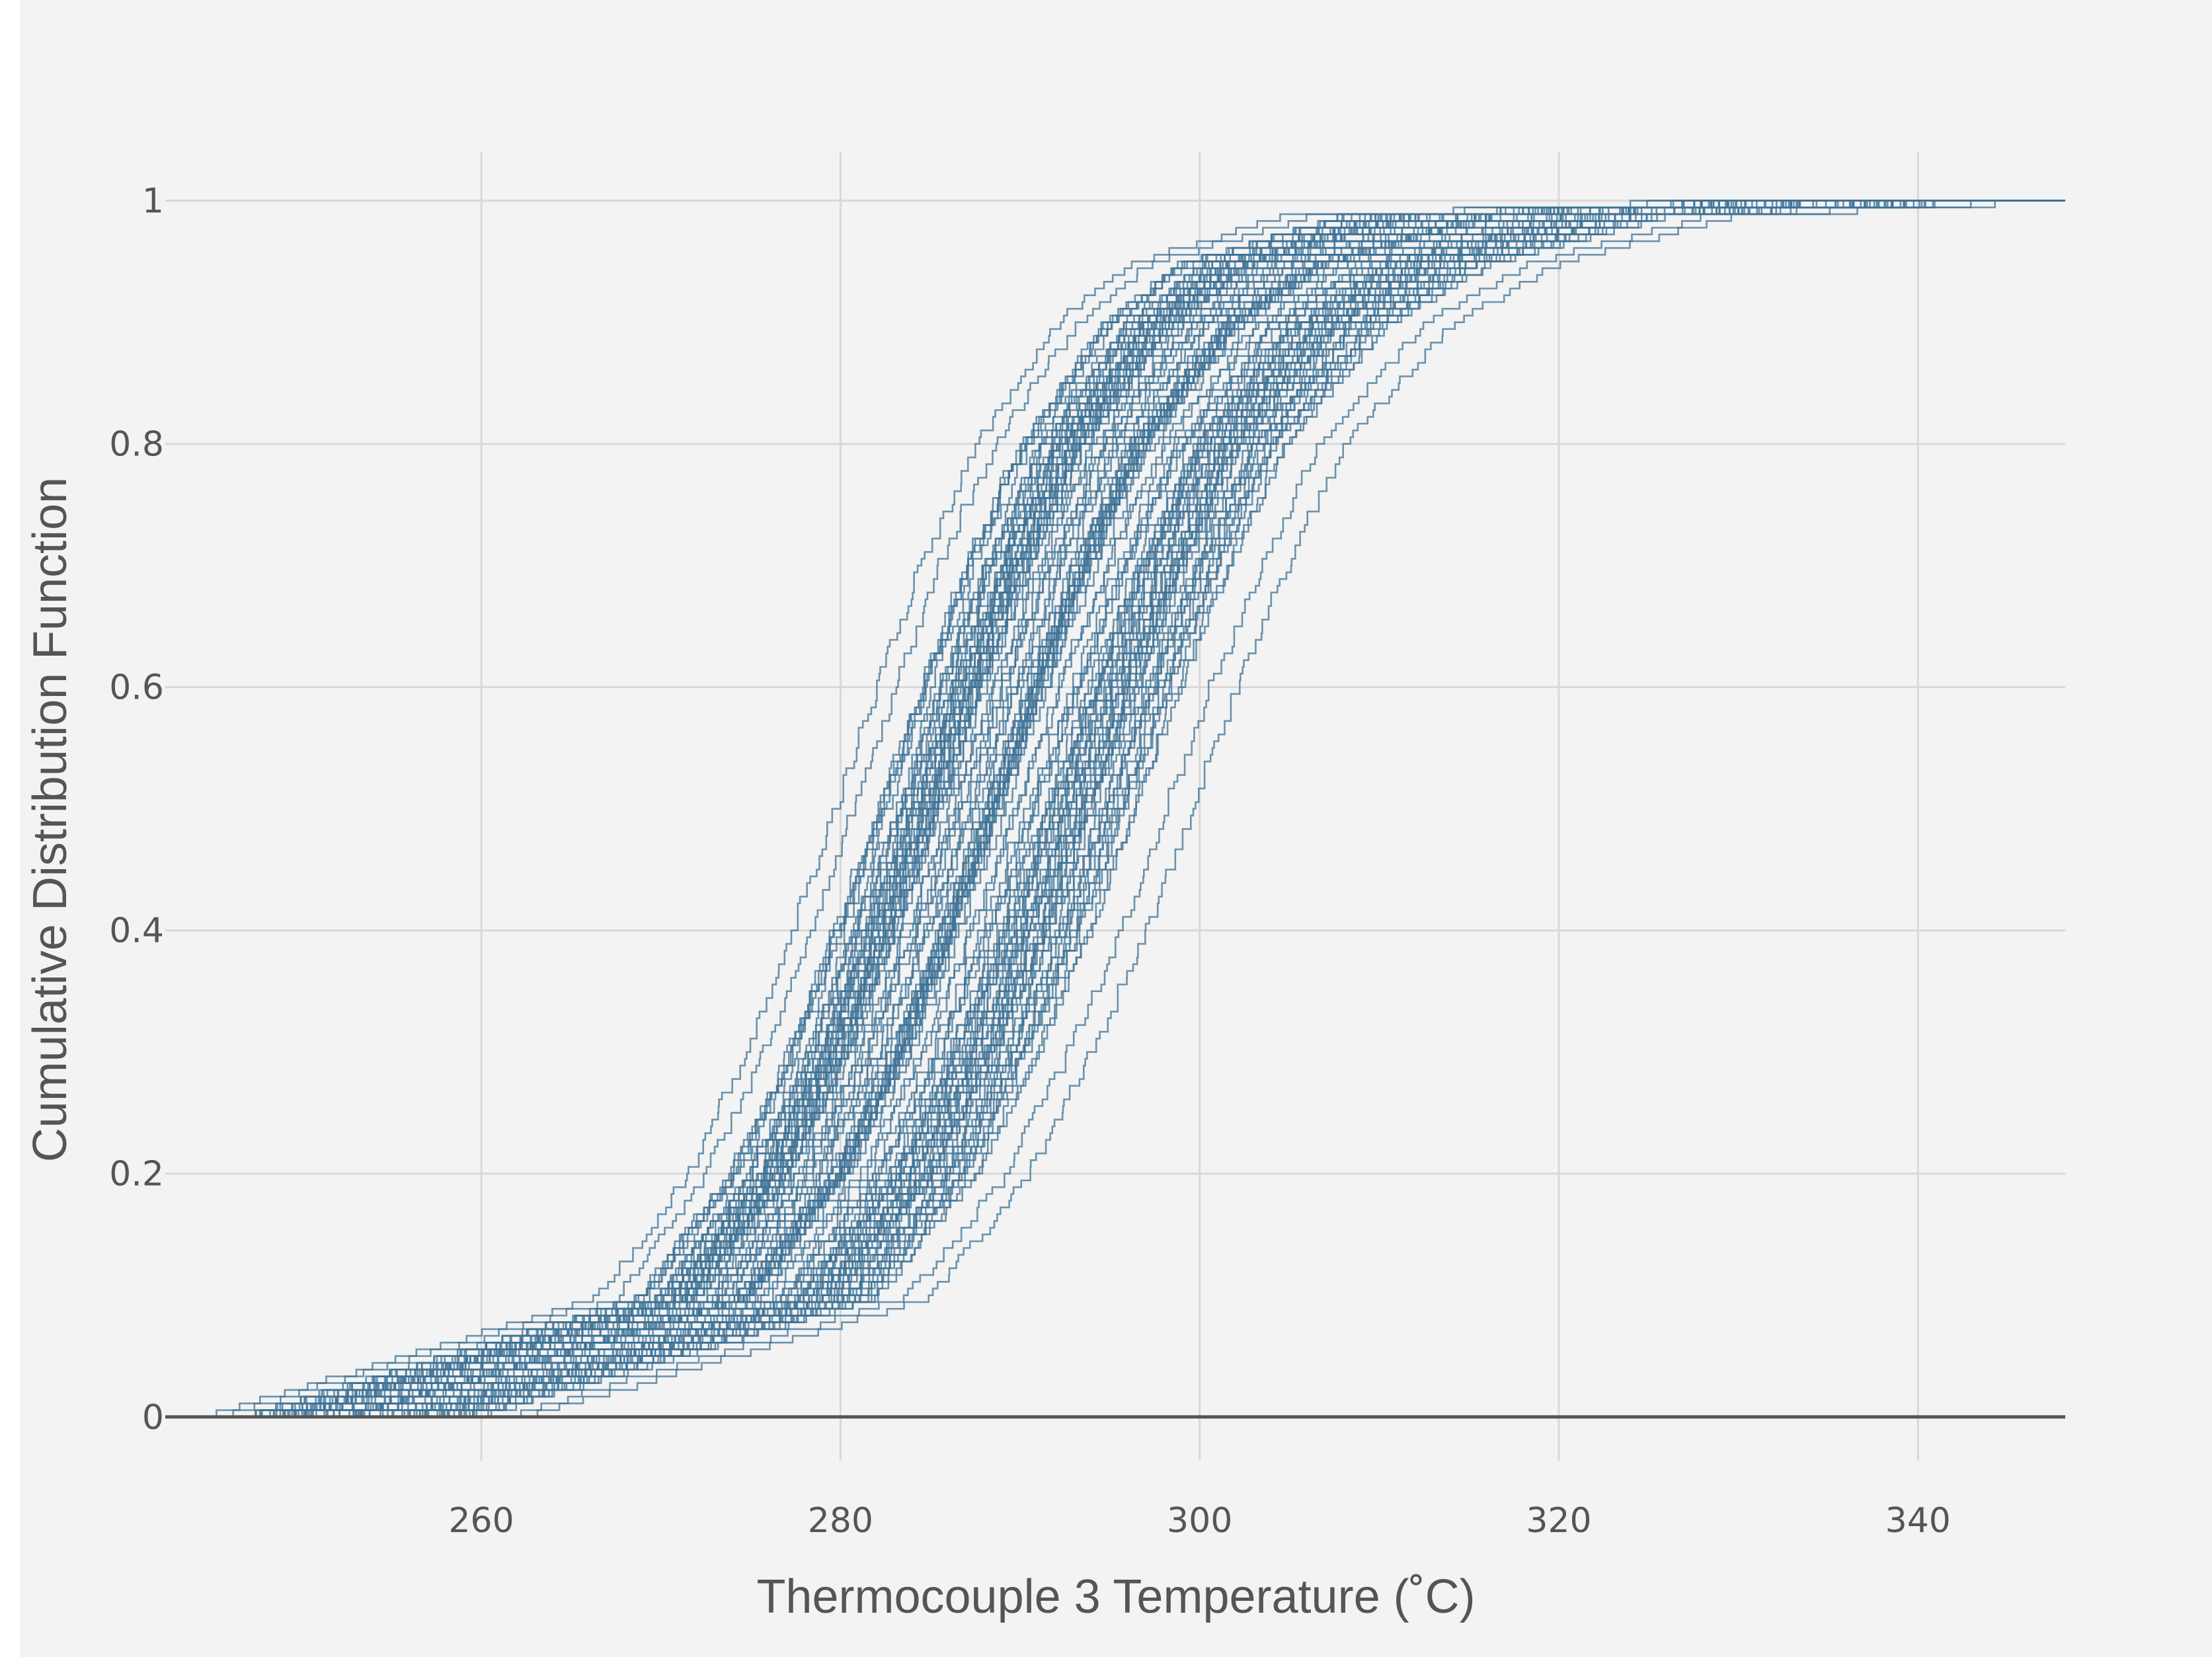 This screenshot has height=1657, width=2212. Describe the element at coordinates (136, 445) in the screenshot. I see `y-tick-label: 0.8` at that location.